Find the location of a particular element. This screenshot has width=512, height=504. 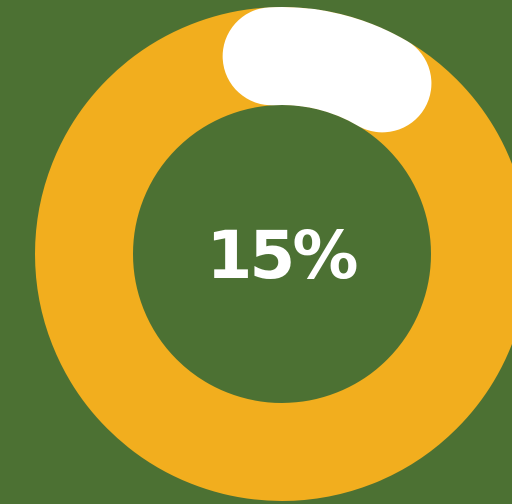

progress-percentage-label: 15% is located at coordinates (282, 255).